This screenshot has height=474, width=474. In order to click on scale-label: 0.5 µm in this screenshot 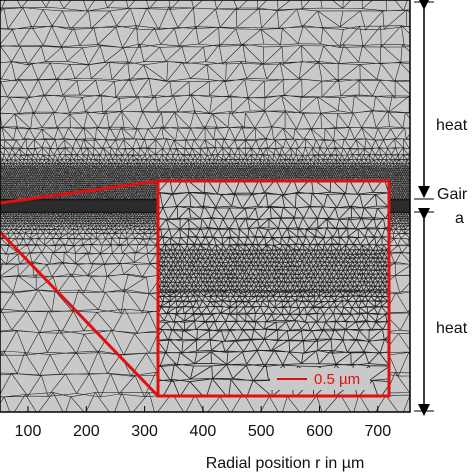, I will do `click(337, 379)`.